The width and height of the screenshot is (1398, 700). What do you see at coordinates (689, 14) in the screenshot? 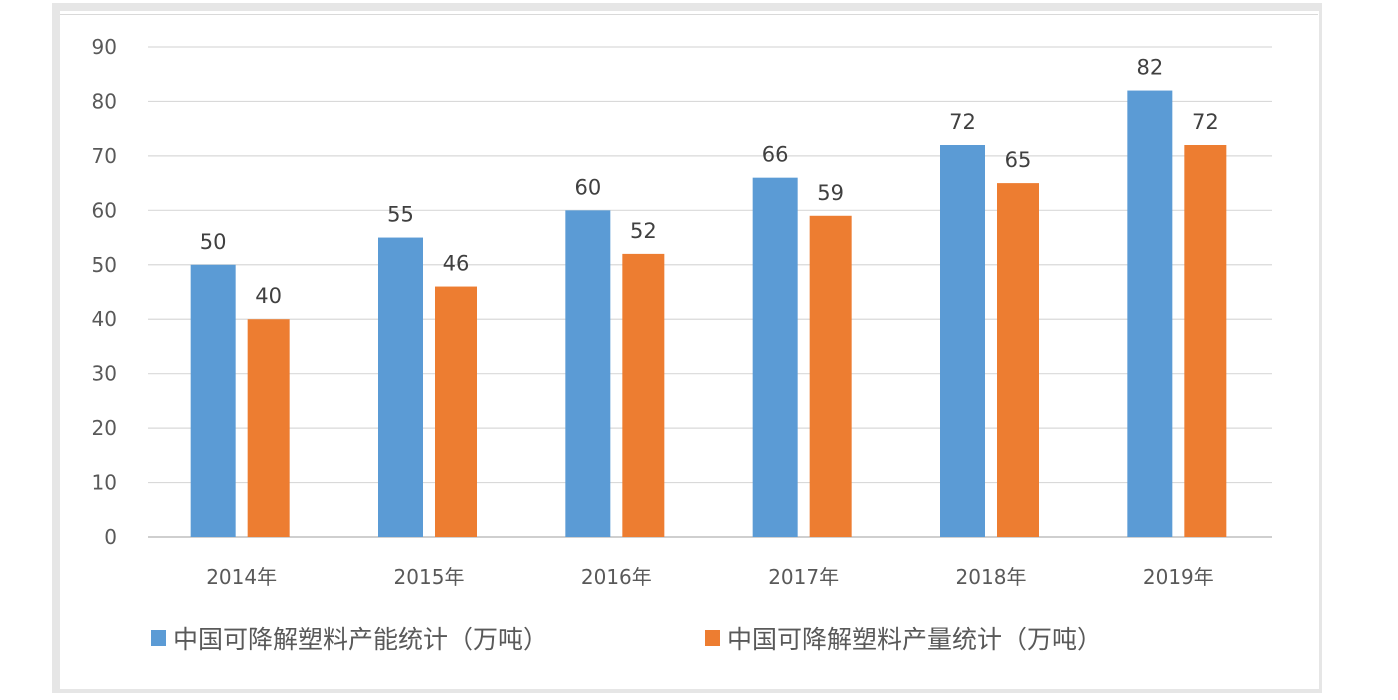
I see `frame-divider` at bounding box center [689, 14].